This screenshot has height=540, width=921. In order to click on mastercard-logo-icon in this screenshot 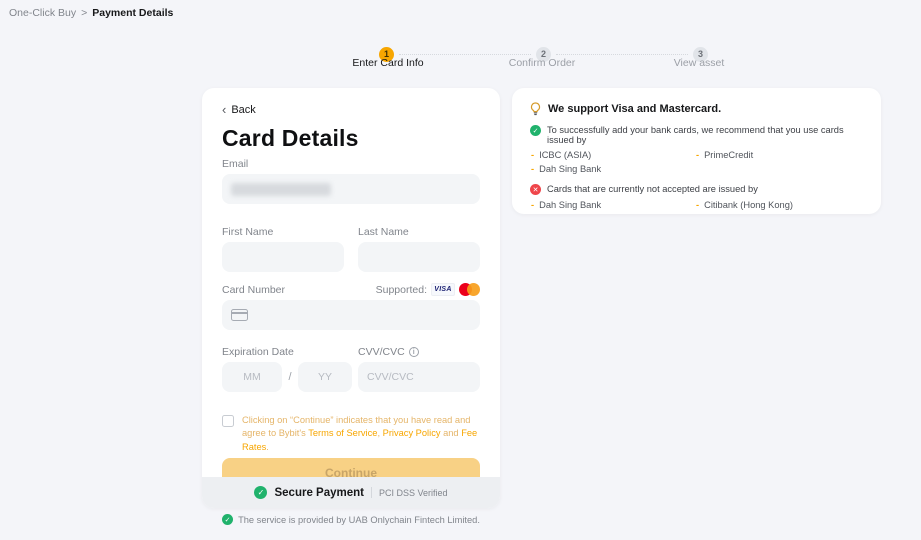, I will do `click(469, 289)`.